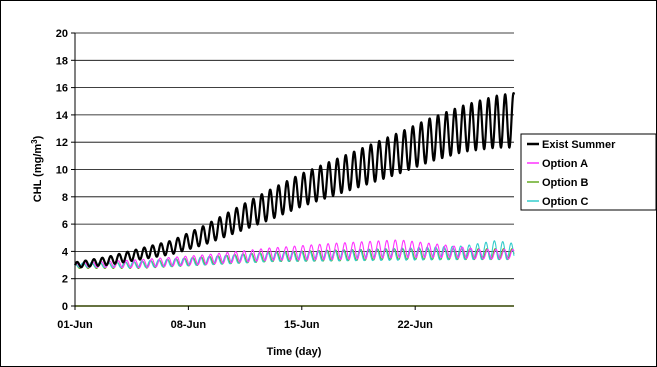  I want to click on y-axis-label: CHL (mg/m3), so click(37, 168).